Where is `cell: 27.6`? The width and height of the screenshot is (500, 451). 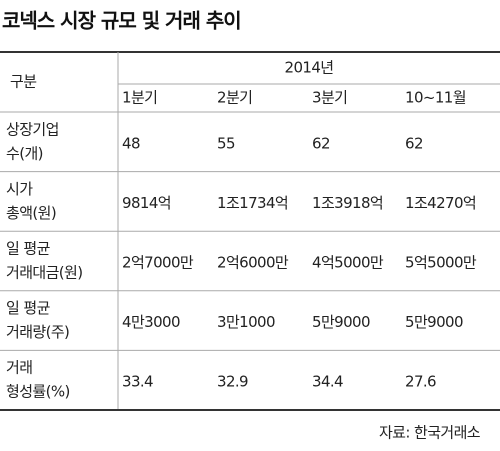 cell: 27.6 is located at coordinates (420, 382).